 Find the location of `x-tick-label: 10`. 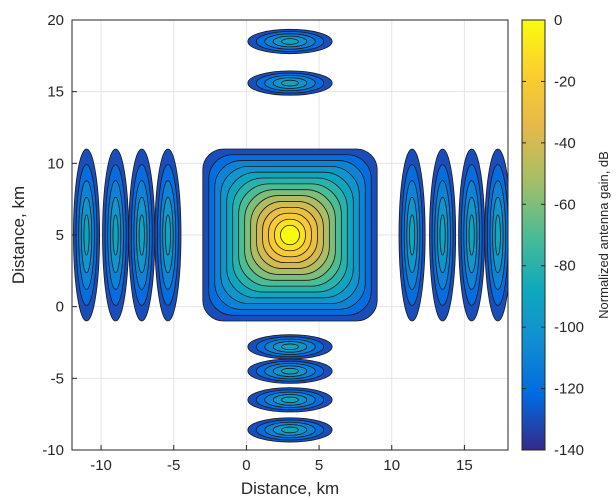

x-tick-label: 10 is located at coordinates (391, 465).